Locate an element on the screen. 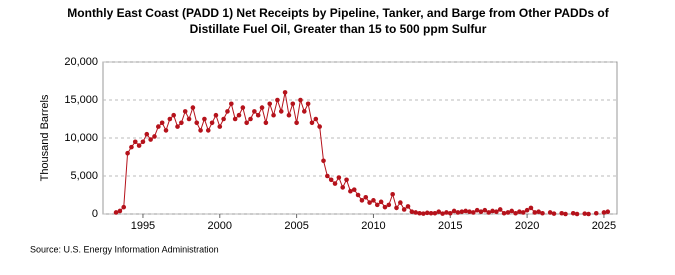 The image size is (675, 275). y-tick-label: 15,000 is located at coordinates (81, 100).